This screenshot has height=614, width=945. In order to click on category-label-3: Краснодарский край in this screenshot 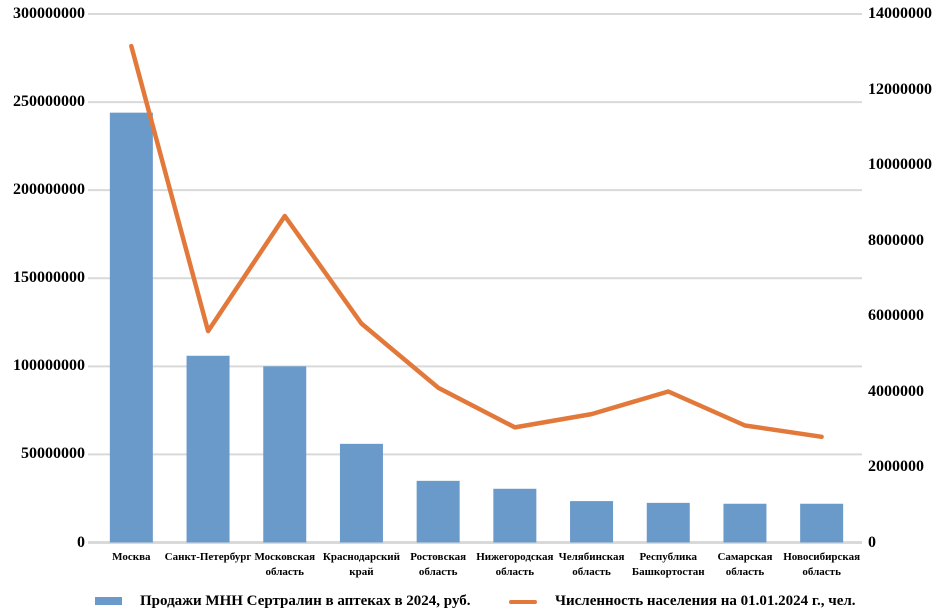, I will do `click(361, 565)`.